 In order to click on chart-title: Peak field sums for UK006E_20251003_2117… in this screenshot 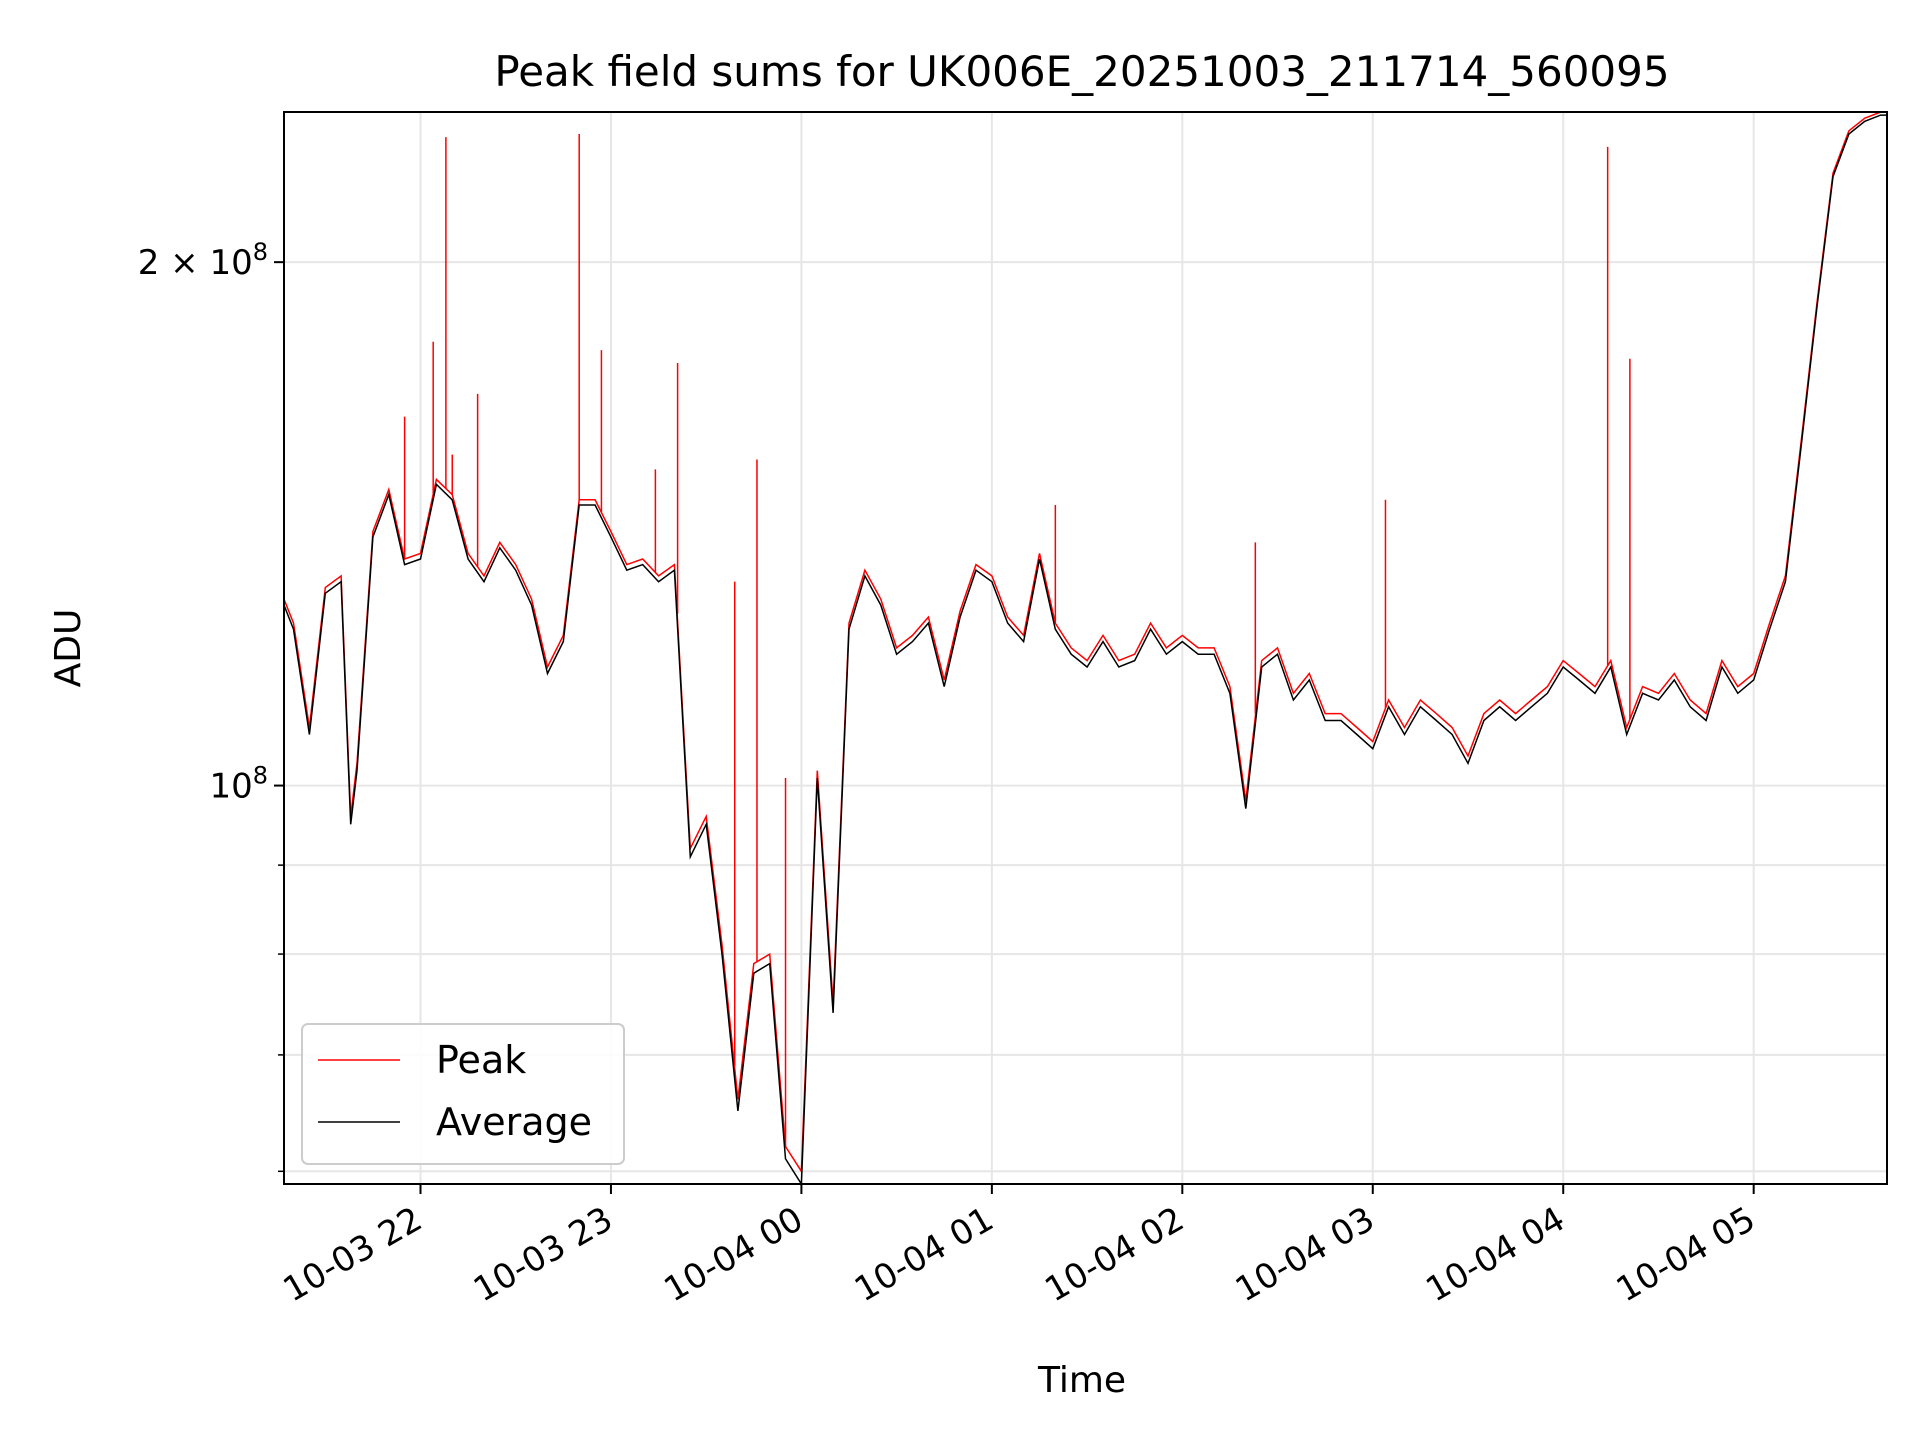, I will do `click(1081, 71)`.